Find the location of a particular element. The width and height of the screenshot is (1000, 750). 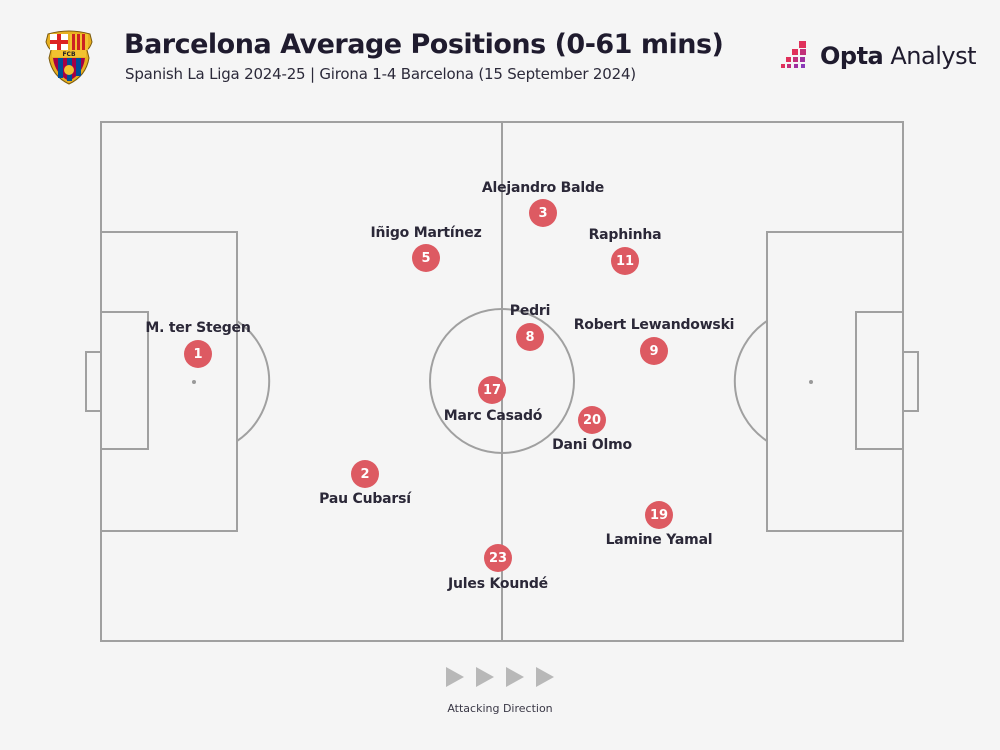

attacking-direction-label: Attacking Direction is located at coordinates (500, 708).